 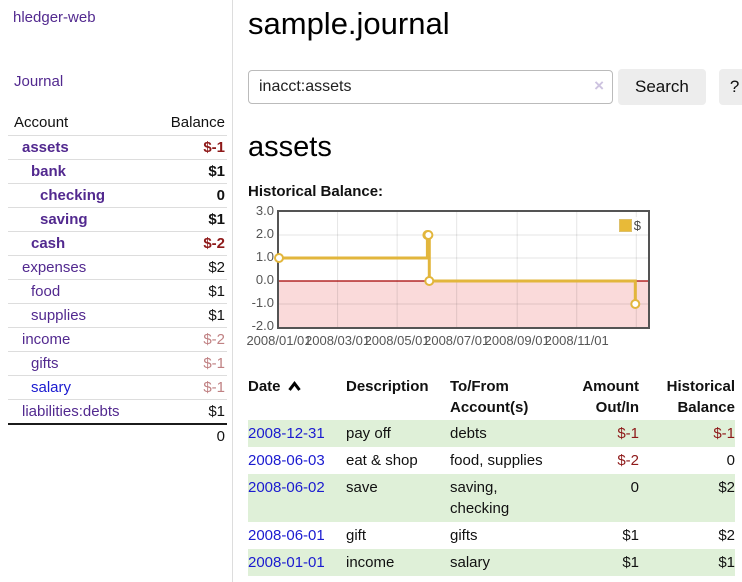 I want to click on account-link: food, so click(x=46, y=291).